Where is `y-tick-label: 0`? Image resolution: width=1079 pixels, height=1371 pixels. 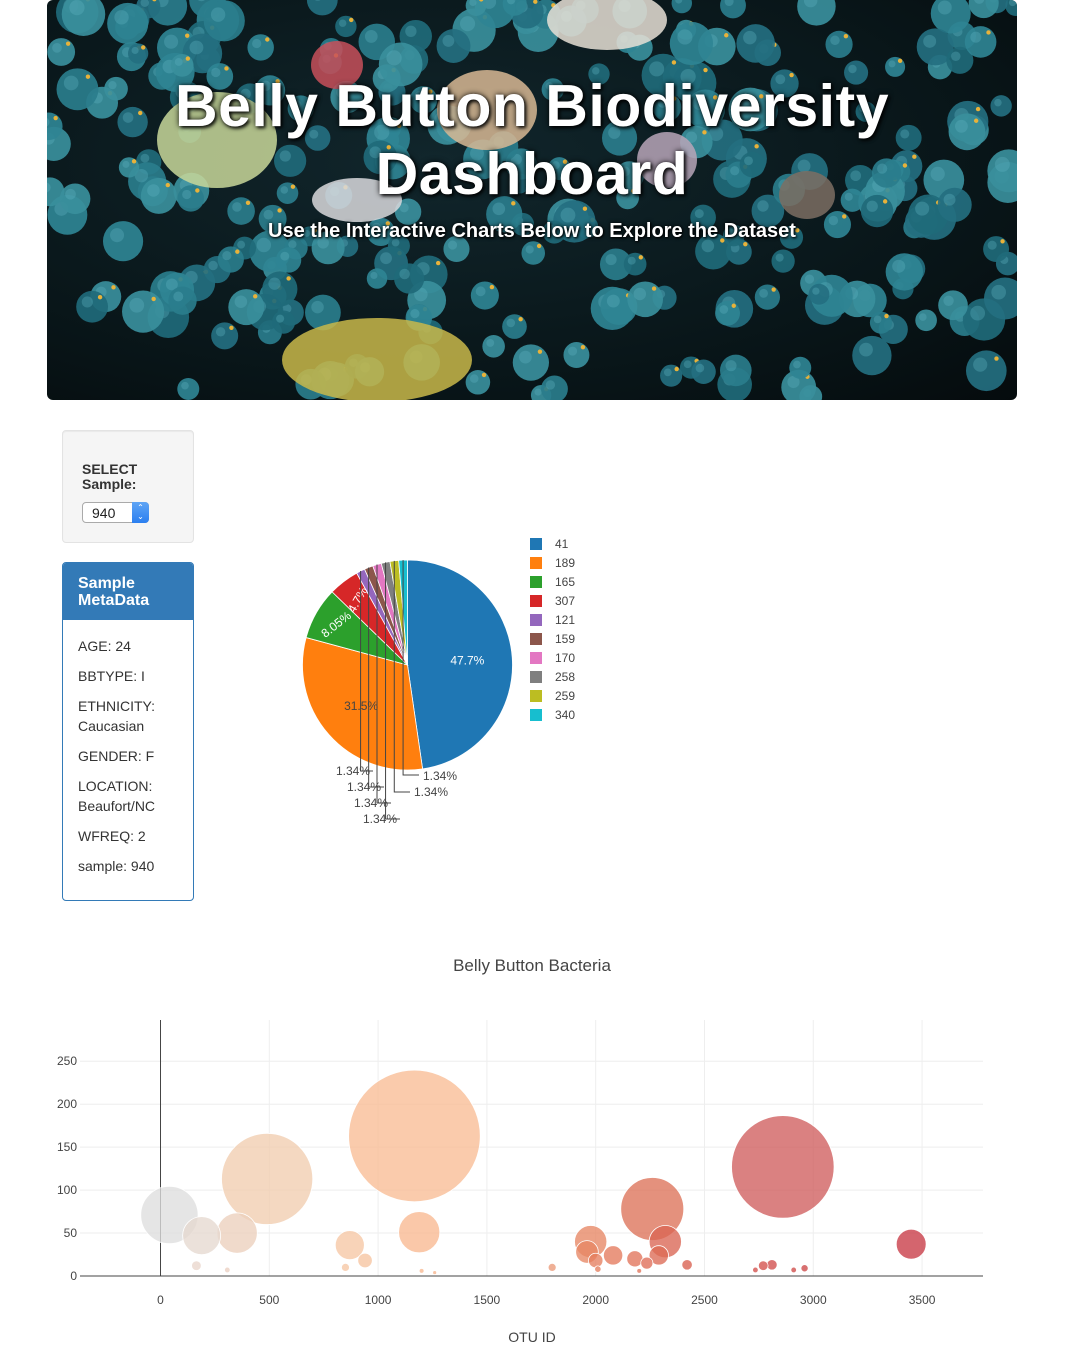
y-tick-label: 0 is located at coordinates (73, 1276).